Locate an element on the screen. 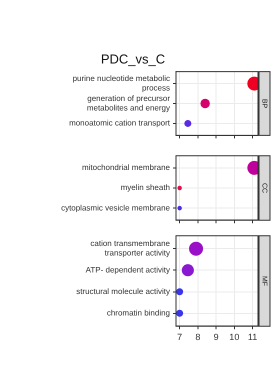 This screenshot has height=380, width=280. y-tick-label: monoatomic cation transport is located at coordinates (120, 123).